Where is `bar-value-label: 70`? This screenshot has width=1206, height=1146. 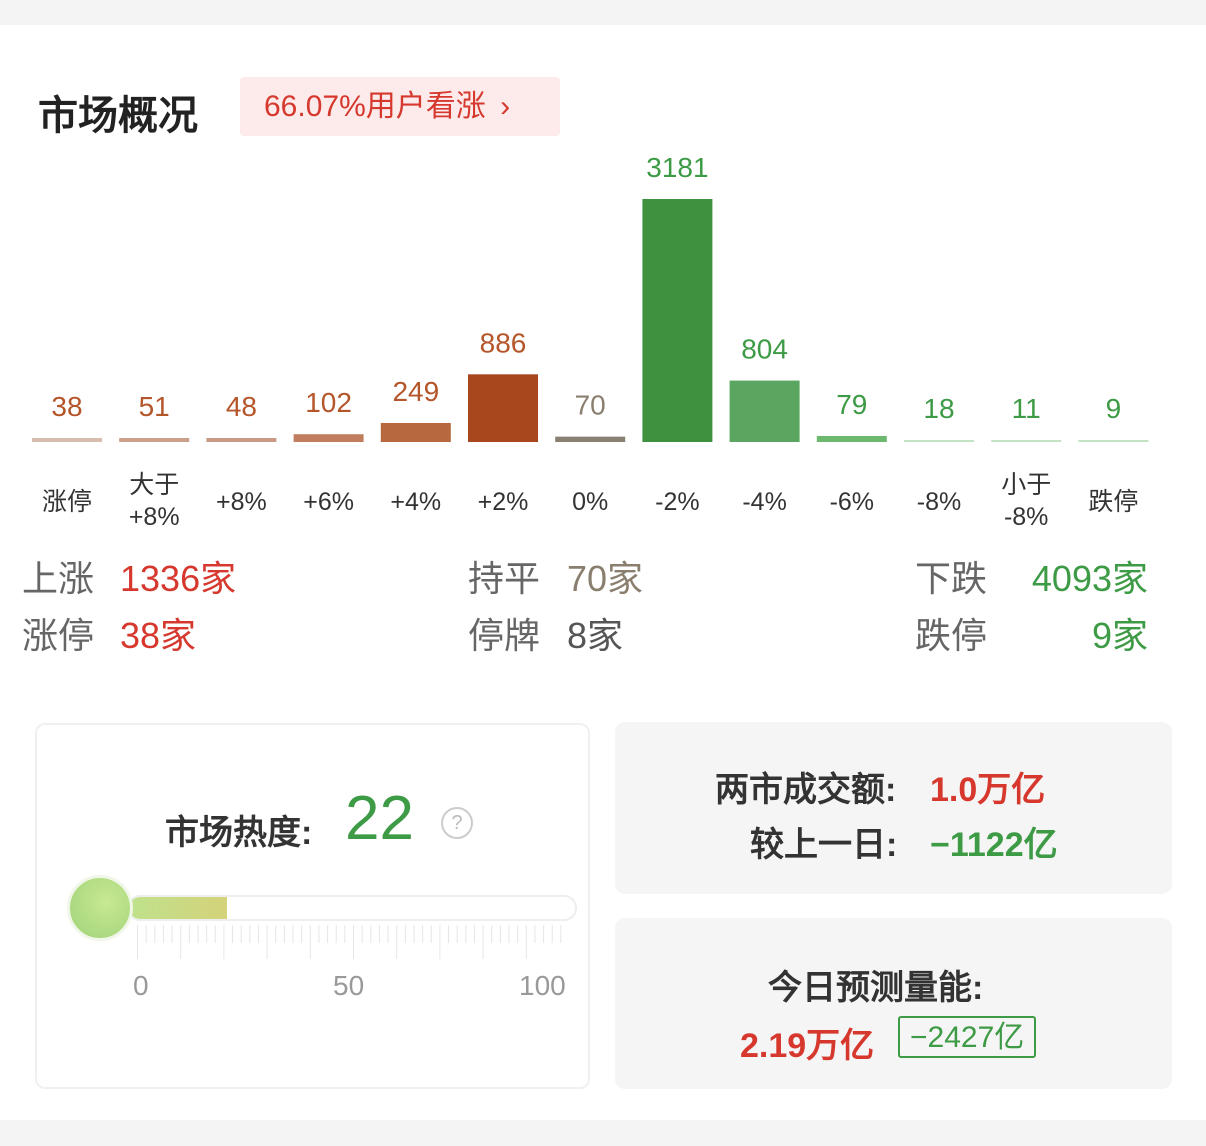
bar-value-label: 70 is located at coordinates (590, 405).